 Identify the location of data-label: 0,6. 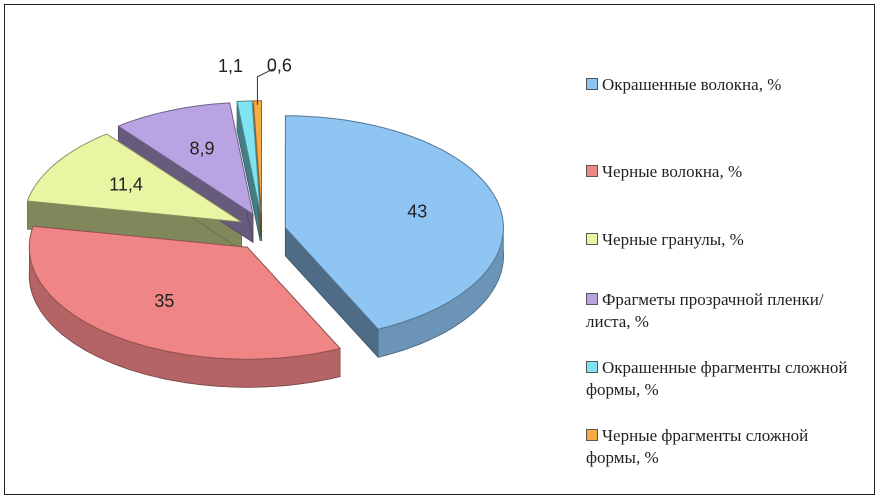
(279, 66).